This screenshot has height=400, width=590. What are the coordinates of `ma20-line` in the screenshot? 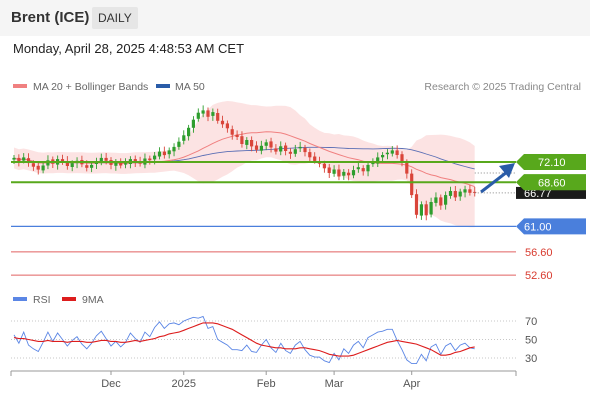 It's located at (244, 159).